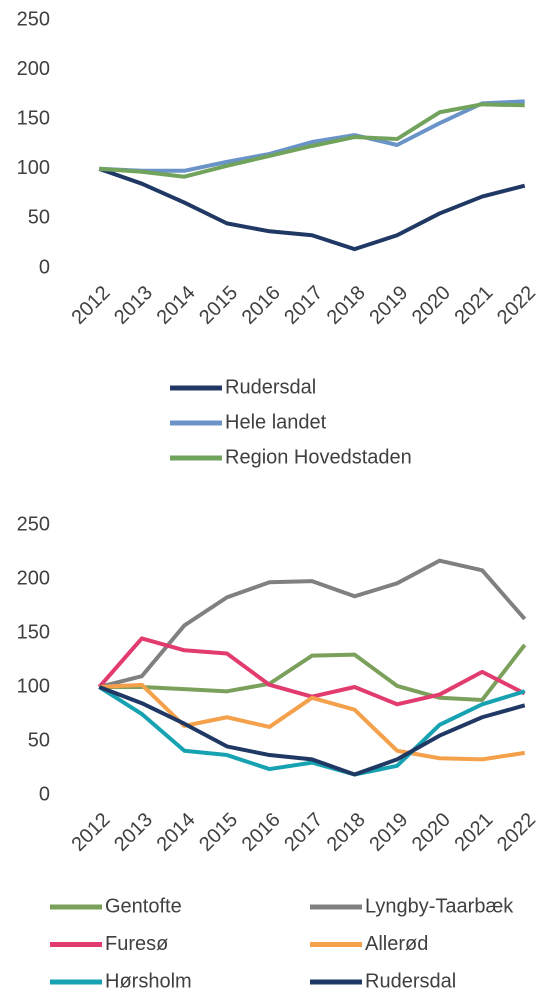  Describe the element at coordinates (396, 944) in the screenshot. I see `legend-label: Allerød` at that location.